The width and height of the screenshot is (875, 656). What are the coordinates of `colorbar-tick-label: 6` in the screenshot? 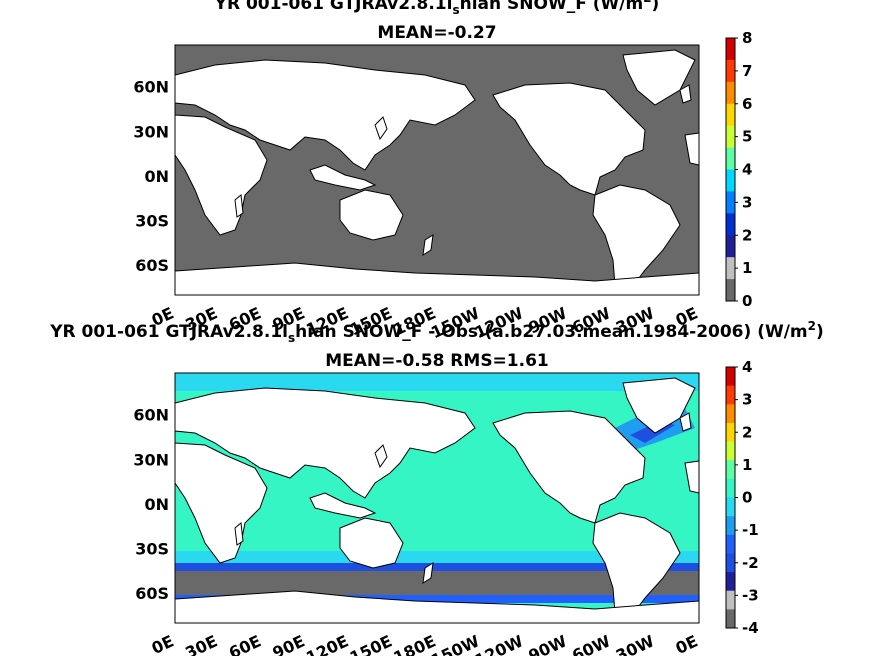 It's located at (747, 104).